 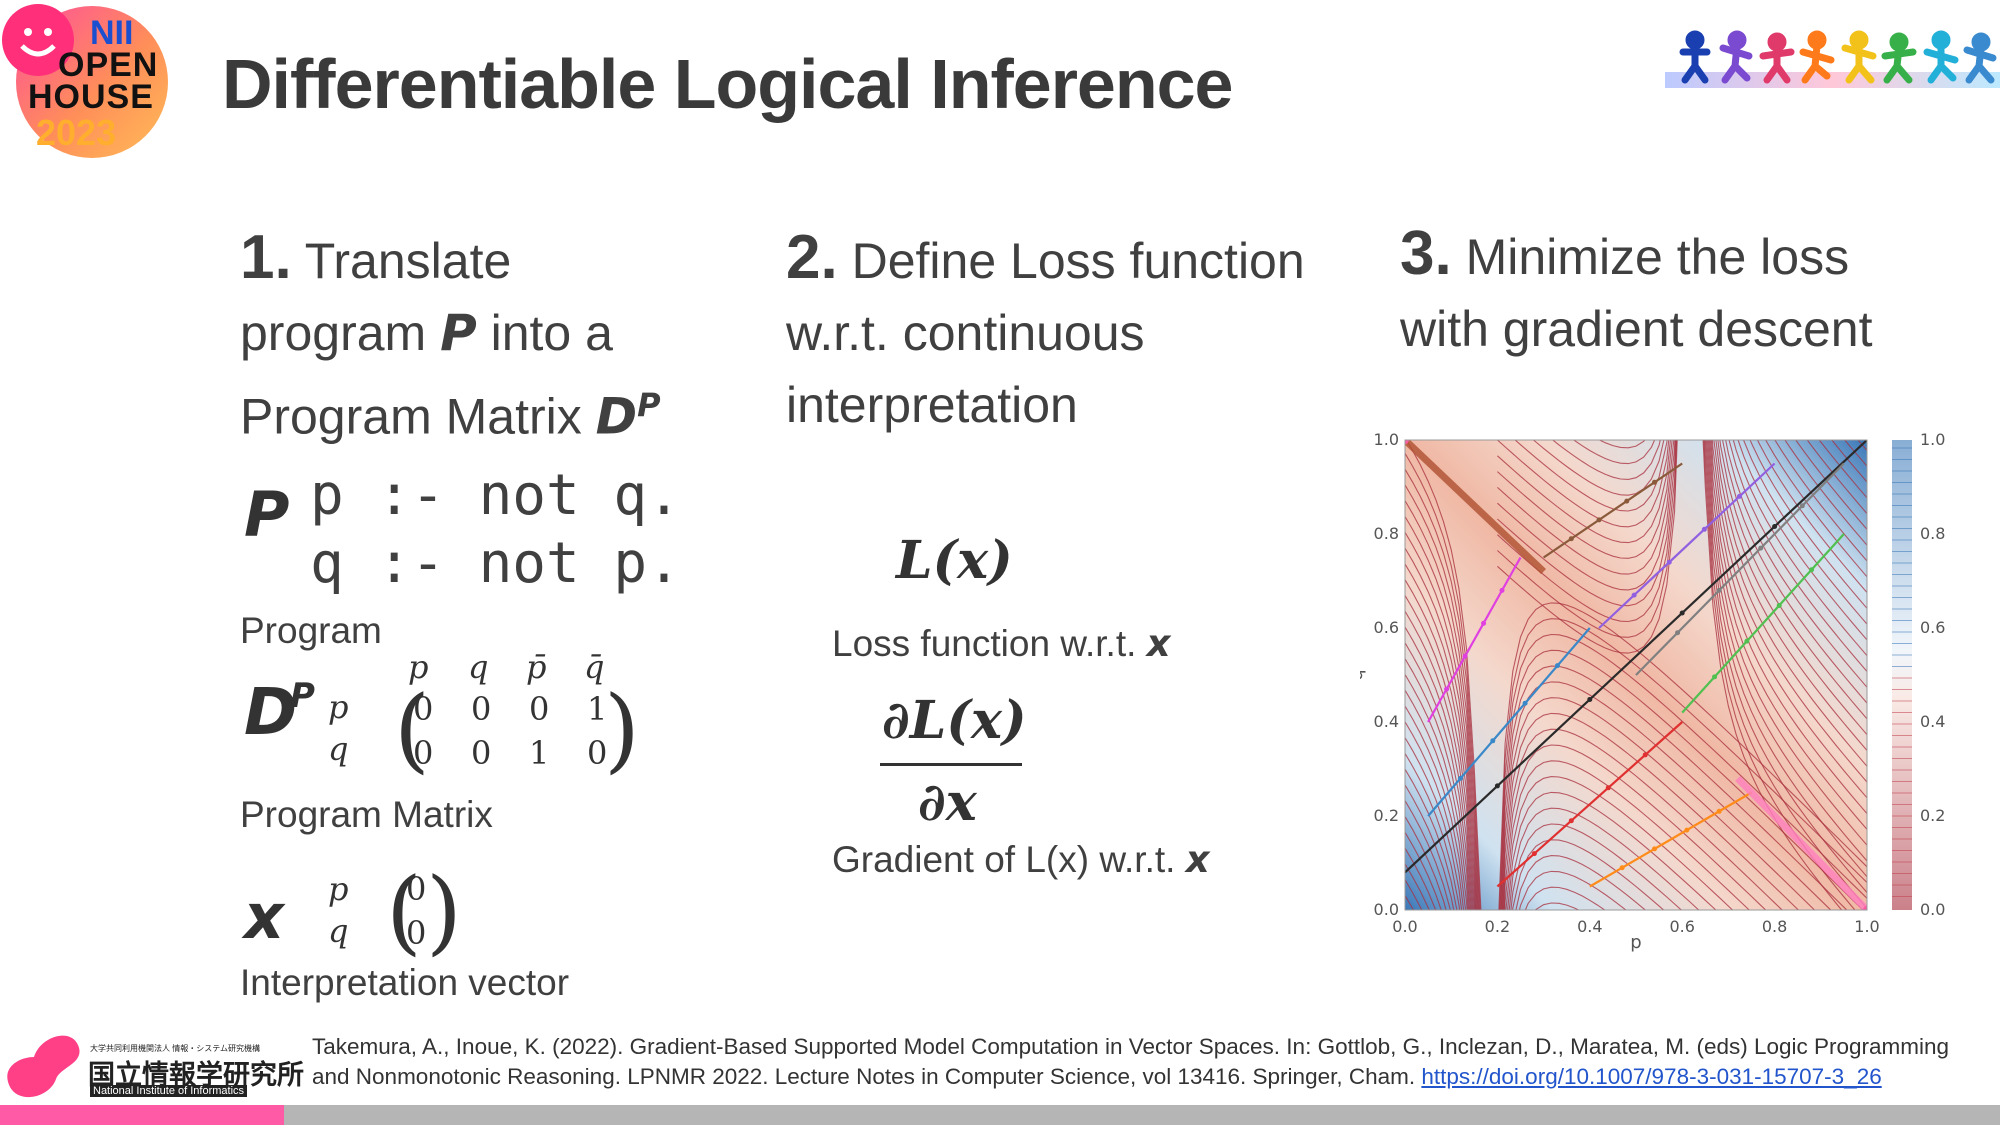 What do you see at coordinates (91, 97) in the screenshot?
I see `logo-line-house: HOUSE` at bounding box center [91, 97].